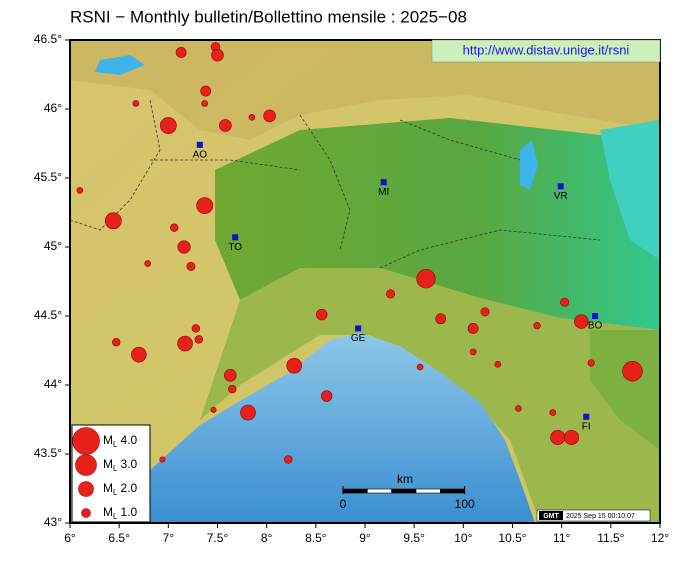  What do you see at coordinates (610, 538) in the screenshot?
I see `x-tick-label: 11.5°` at bounding box center [610, 538].